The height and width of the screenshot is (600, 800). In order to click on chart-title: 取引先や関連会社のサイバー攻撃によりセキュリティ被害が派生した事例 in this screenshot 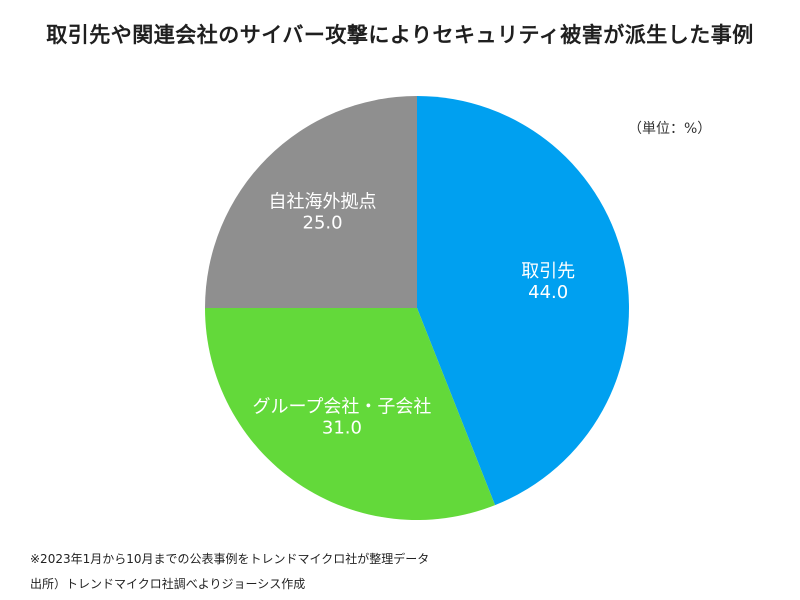, I will do `click(400, 35)`.